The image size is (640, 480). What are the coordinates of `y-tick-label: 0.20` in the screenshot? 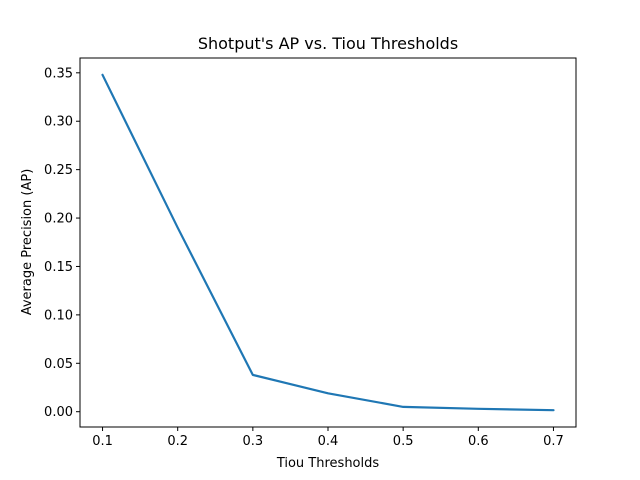 It's located at (58, 219).